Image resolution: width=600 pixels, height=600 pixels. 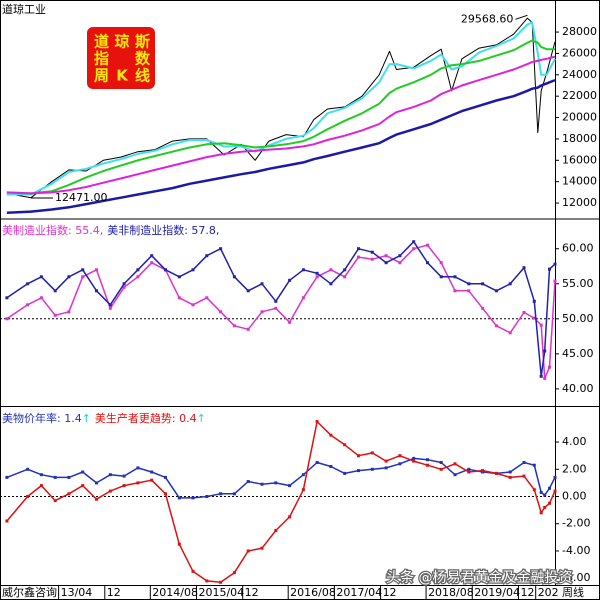 I want to click on y-tick-label: 60.00, so click(x=578, y=248).